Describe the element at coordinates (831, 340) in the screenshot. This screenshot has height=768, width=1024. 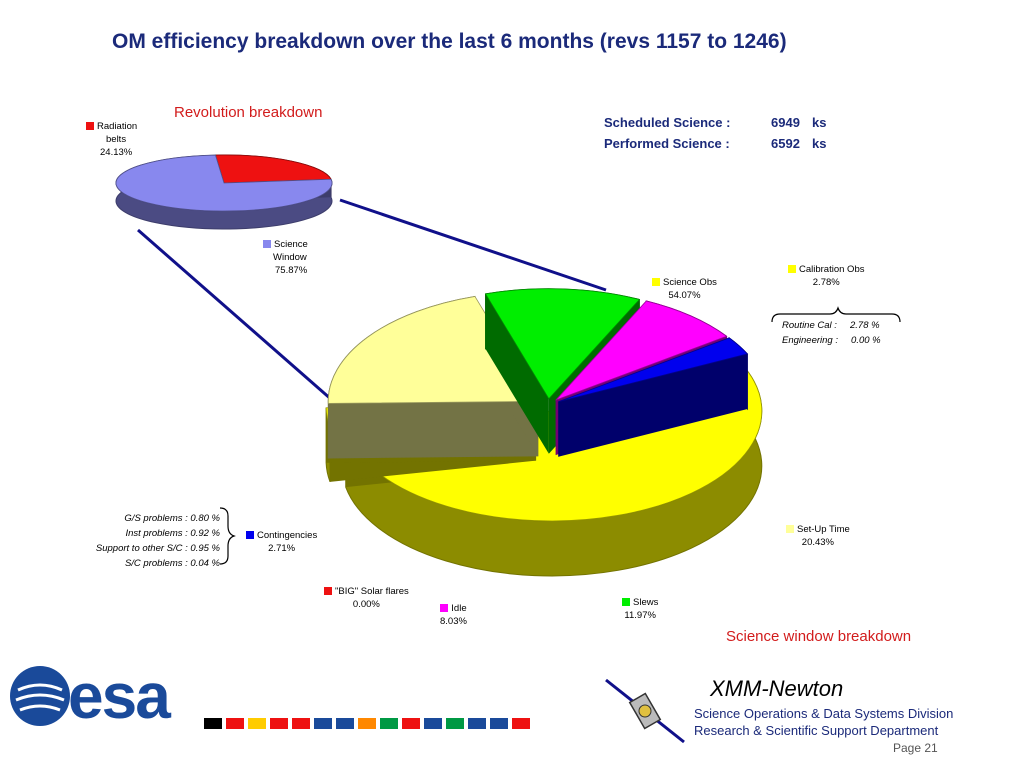
I see `note-row: Engineering : 0.00 %` at that location.